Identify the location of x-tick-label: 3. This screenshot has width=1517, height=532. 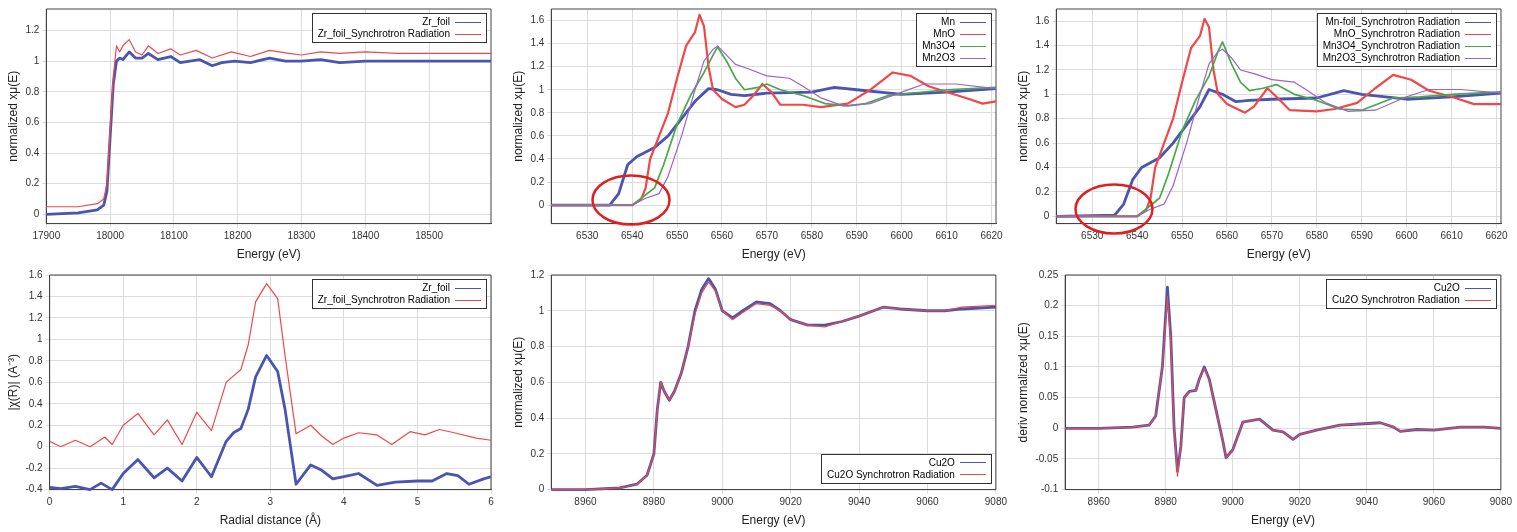
(270, 502).